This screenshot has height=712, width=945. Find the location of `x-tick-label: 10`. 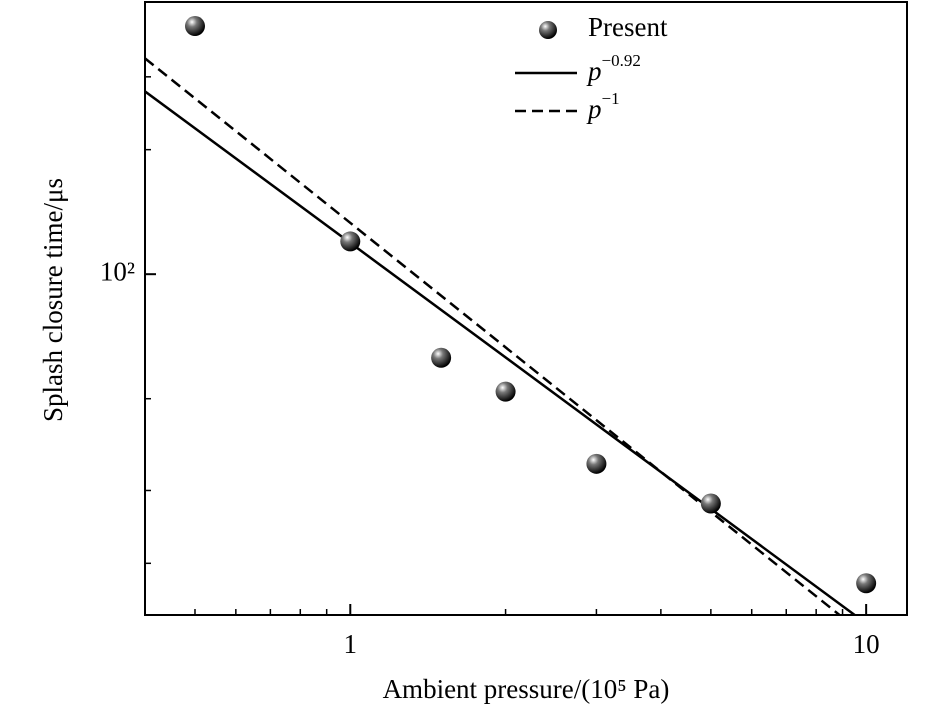

x-tick-label: 10 is located at coordinates (866, 644).